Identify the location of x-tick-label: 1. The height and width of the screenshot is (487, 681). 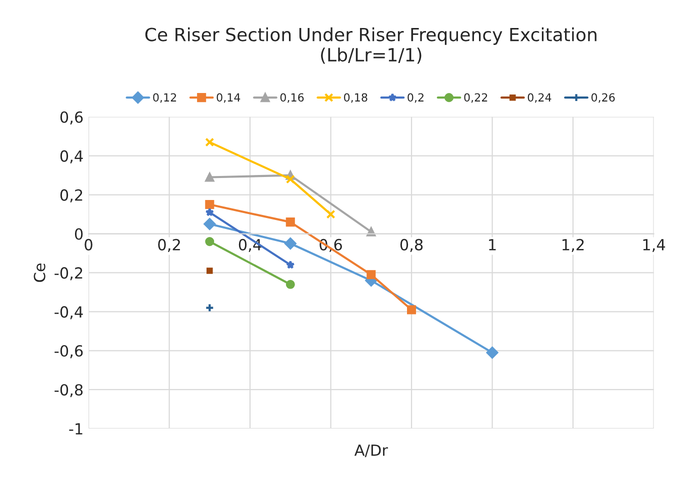
(492, 244).